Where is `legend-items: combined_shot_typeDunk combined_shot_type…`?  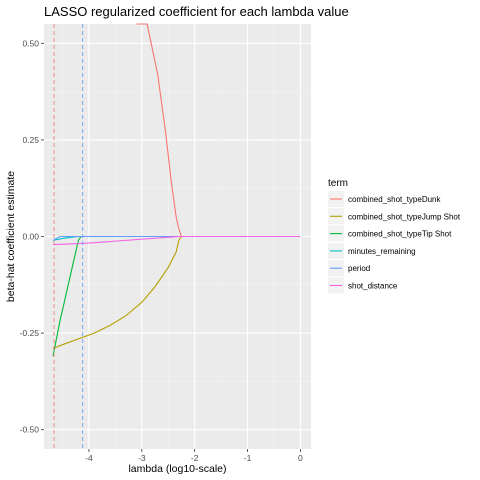
legend-items: combined_shot_typeDunk combined_shot_type… is located at coordinates (394, 242).